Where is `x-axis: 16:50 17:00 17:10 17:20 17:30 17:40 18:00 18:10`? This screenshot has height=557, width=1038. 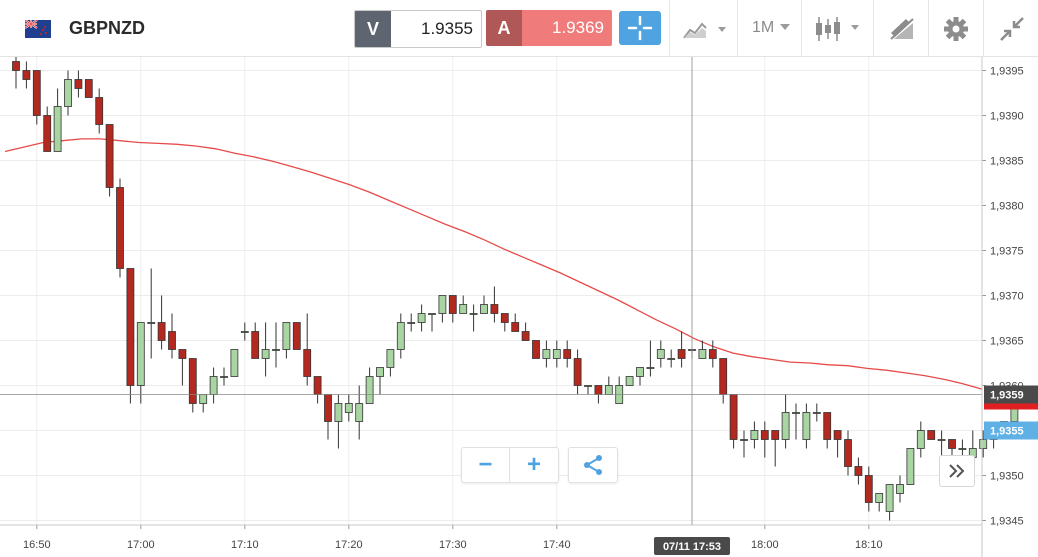
x-axis: 16:50 17:00 17:10 17:20 17:30 17:40 18:00 18:10 is located at coordinates (491, 537).